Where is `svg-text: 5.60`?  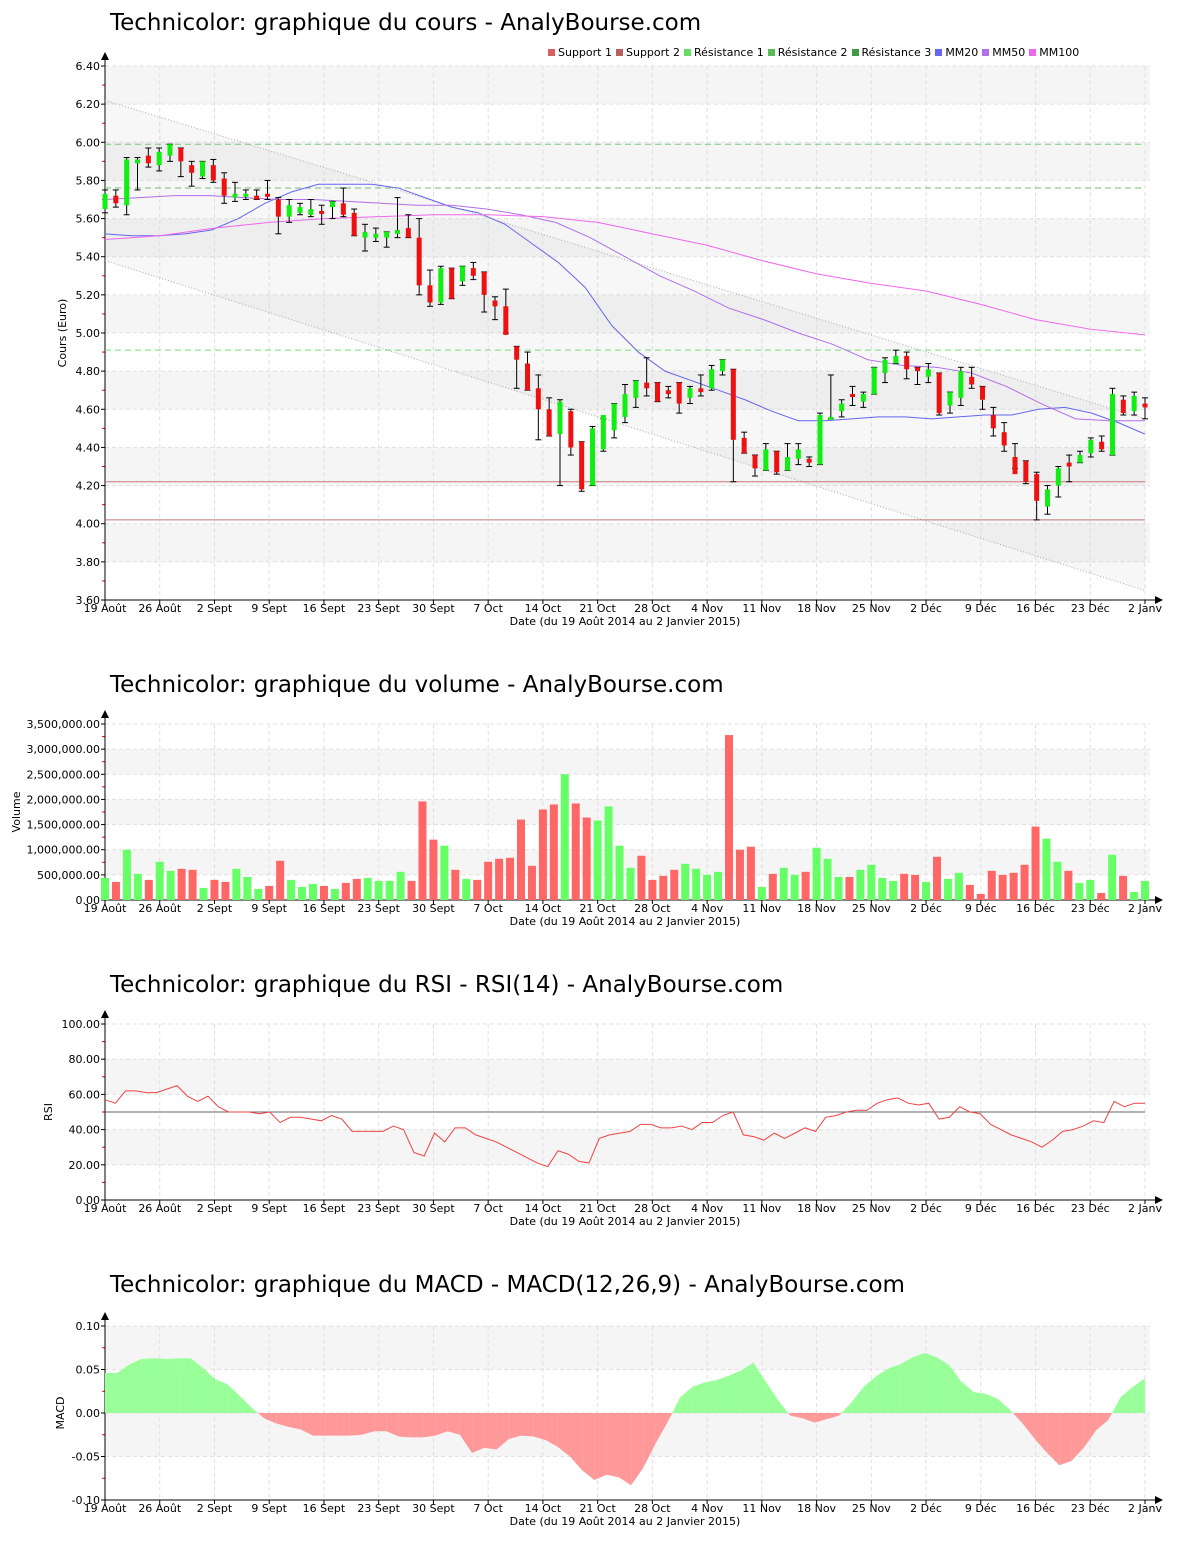
svg-text: 5.60 is located at coordinates (88, 219).